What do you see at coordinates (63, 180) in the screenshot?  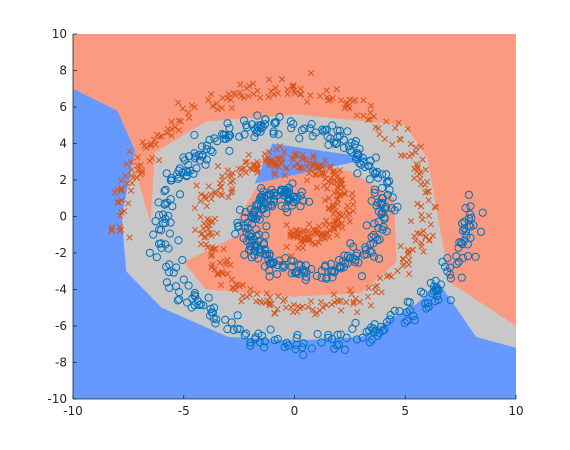 I see `y-tick-label: 2` at bounding box center [63, 180].